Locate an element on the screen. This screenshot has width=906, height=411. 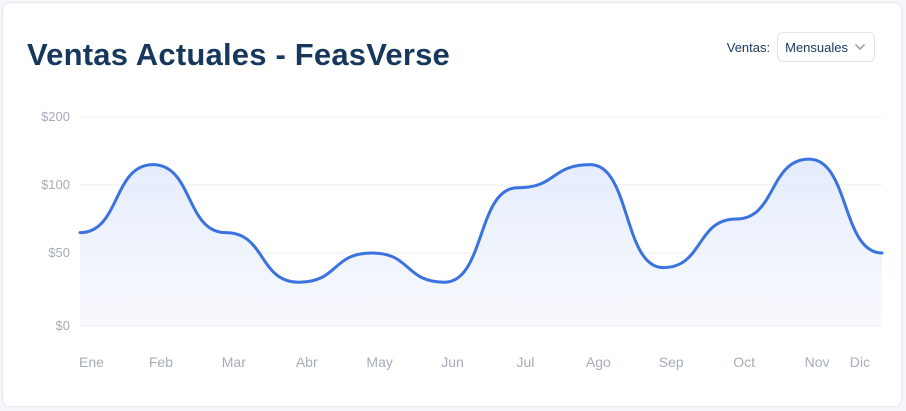
x-tick-label: Dic is located at coordinates (860, 362).